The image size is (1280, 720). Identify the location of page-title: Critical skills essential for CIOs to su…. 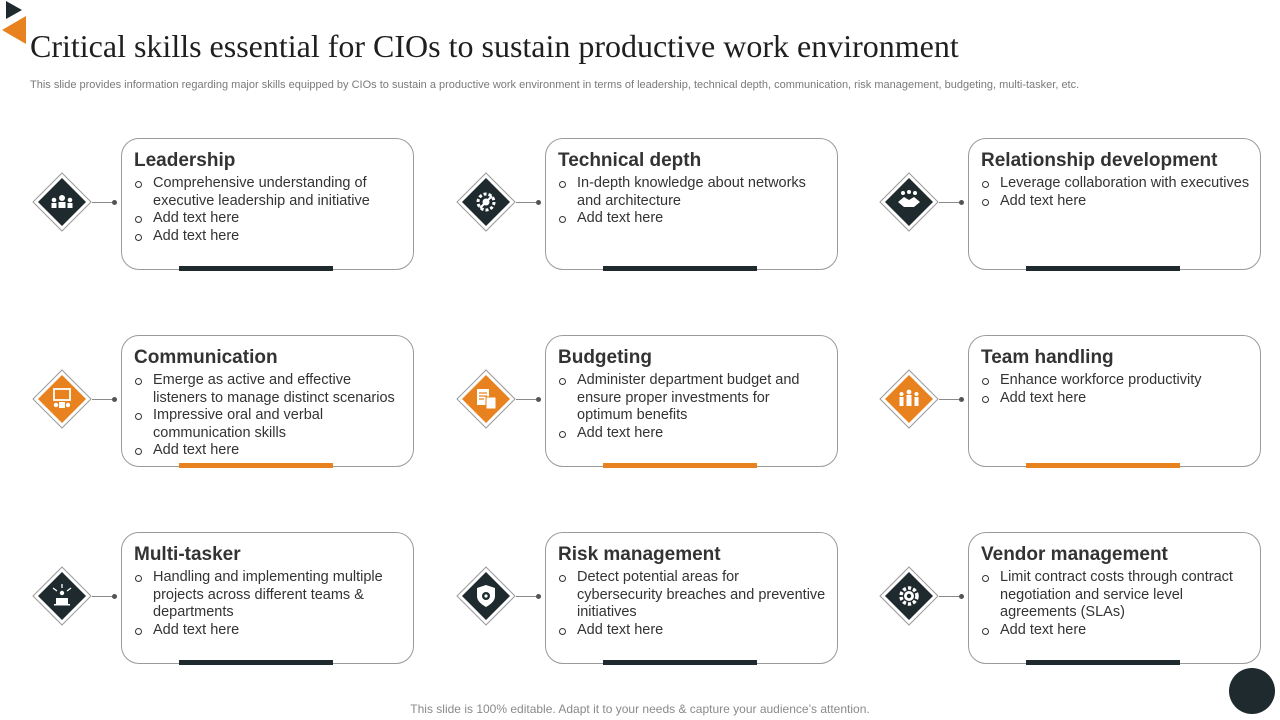
(494, 46).